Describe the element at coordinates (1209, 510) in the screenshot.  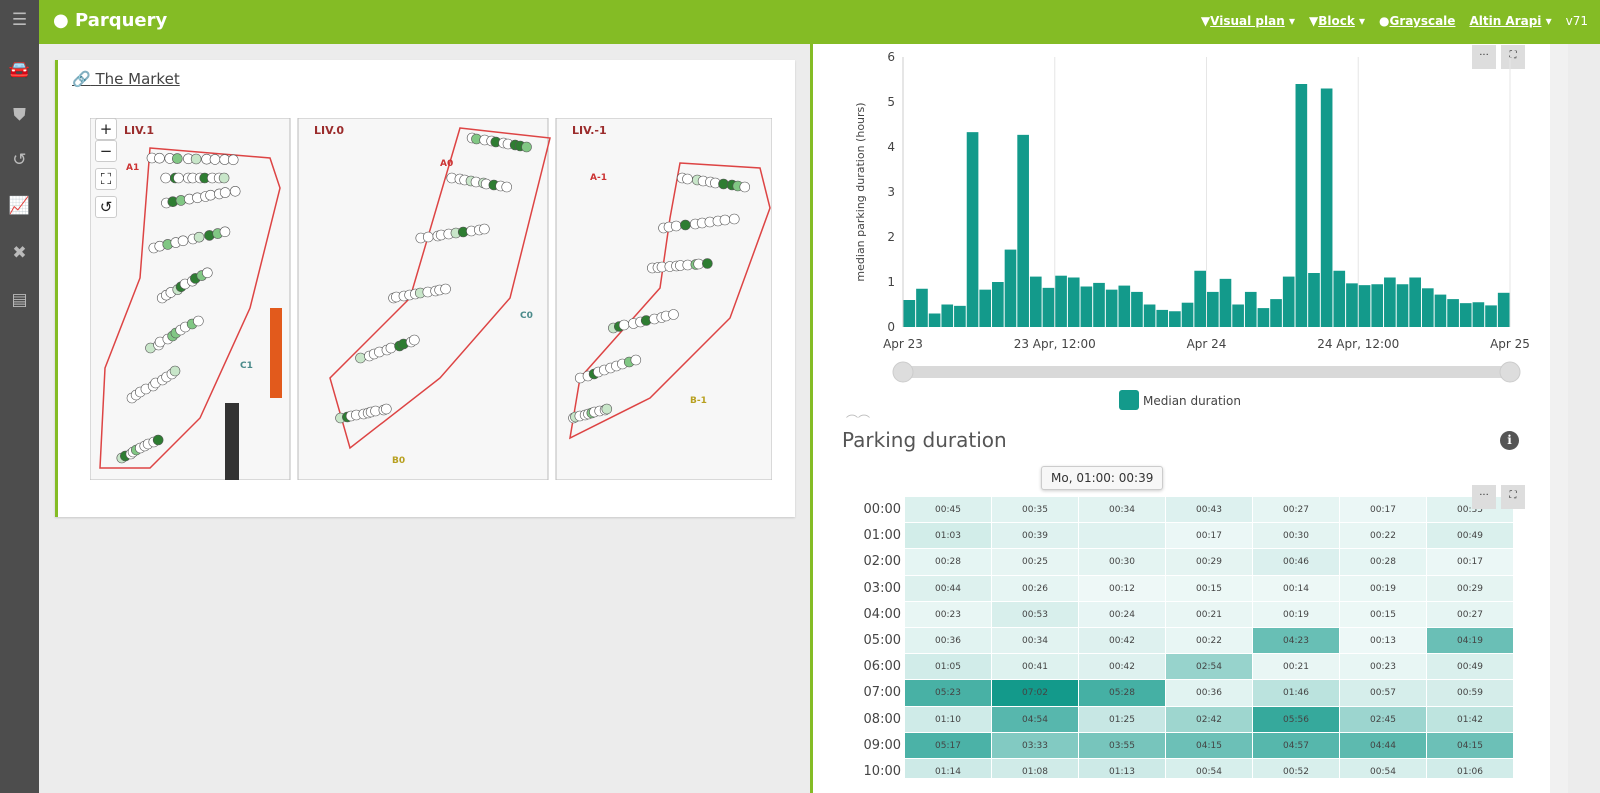
I see `heatmap-cell: 00:43` at that location.